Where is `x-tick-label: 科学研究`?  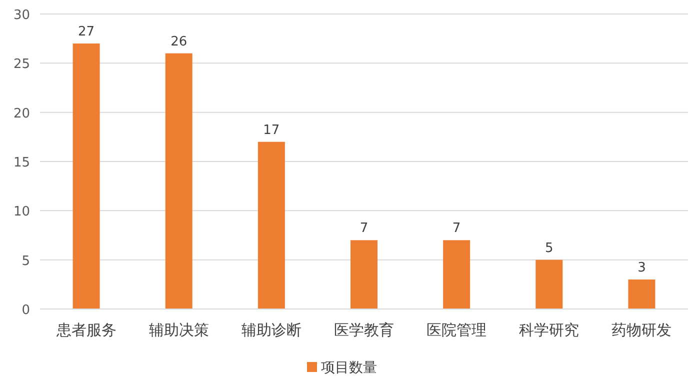
x-tick-label: 科学研究 is located at coordinates (549, 330).